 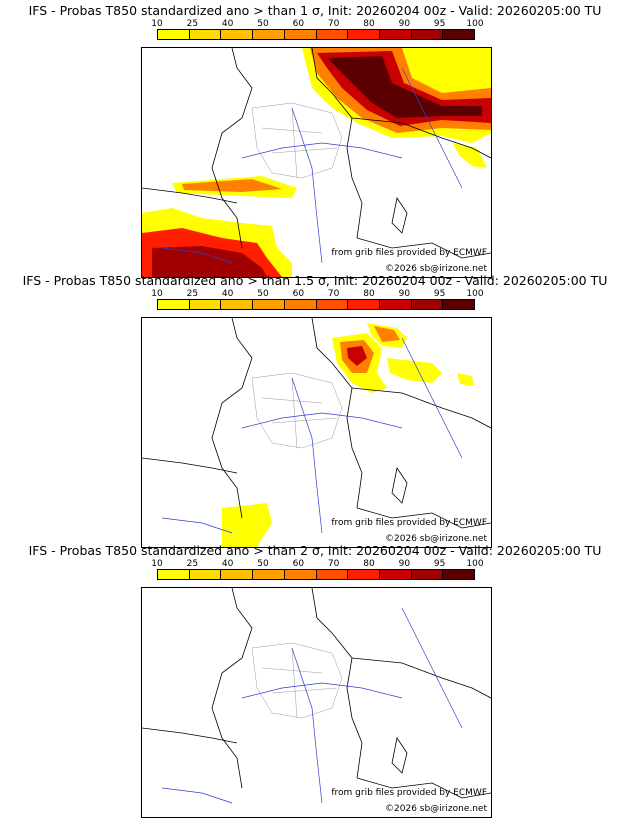 I want to click on map-svg, so click(x=316, y=696).